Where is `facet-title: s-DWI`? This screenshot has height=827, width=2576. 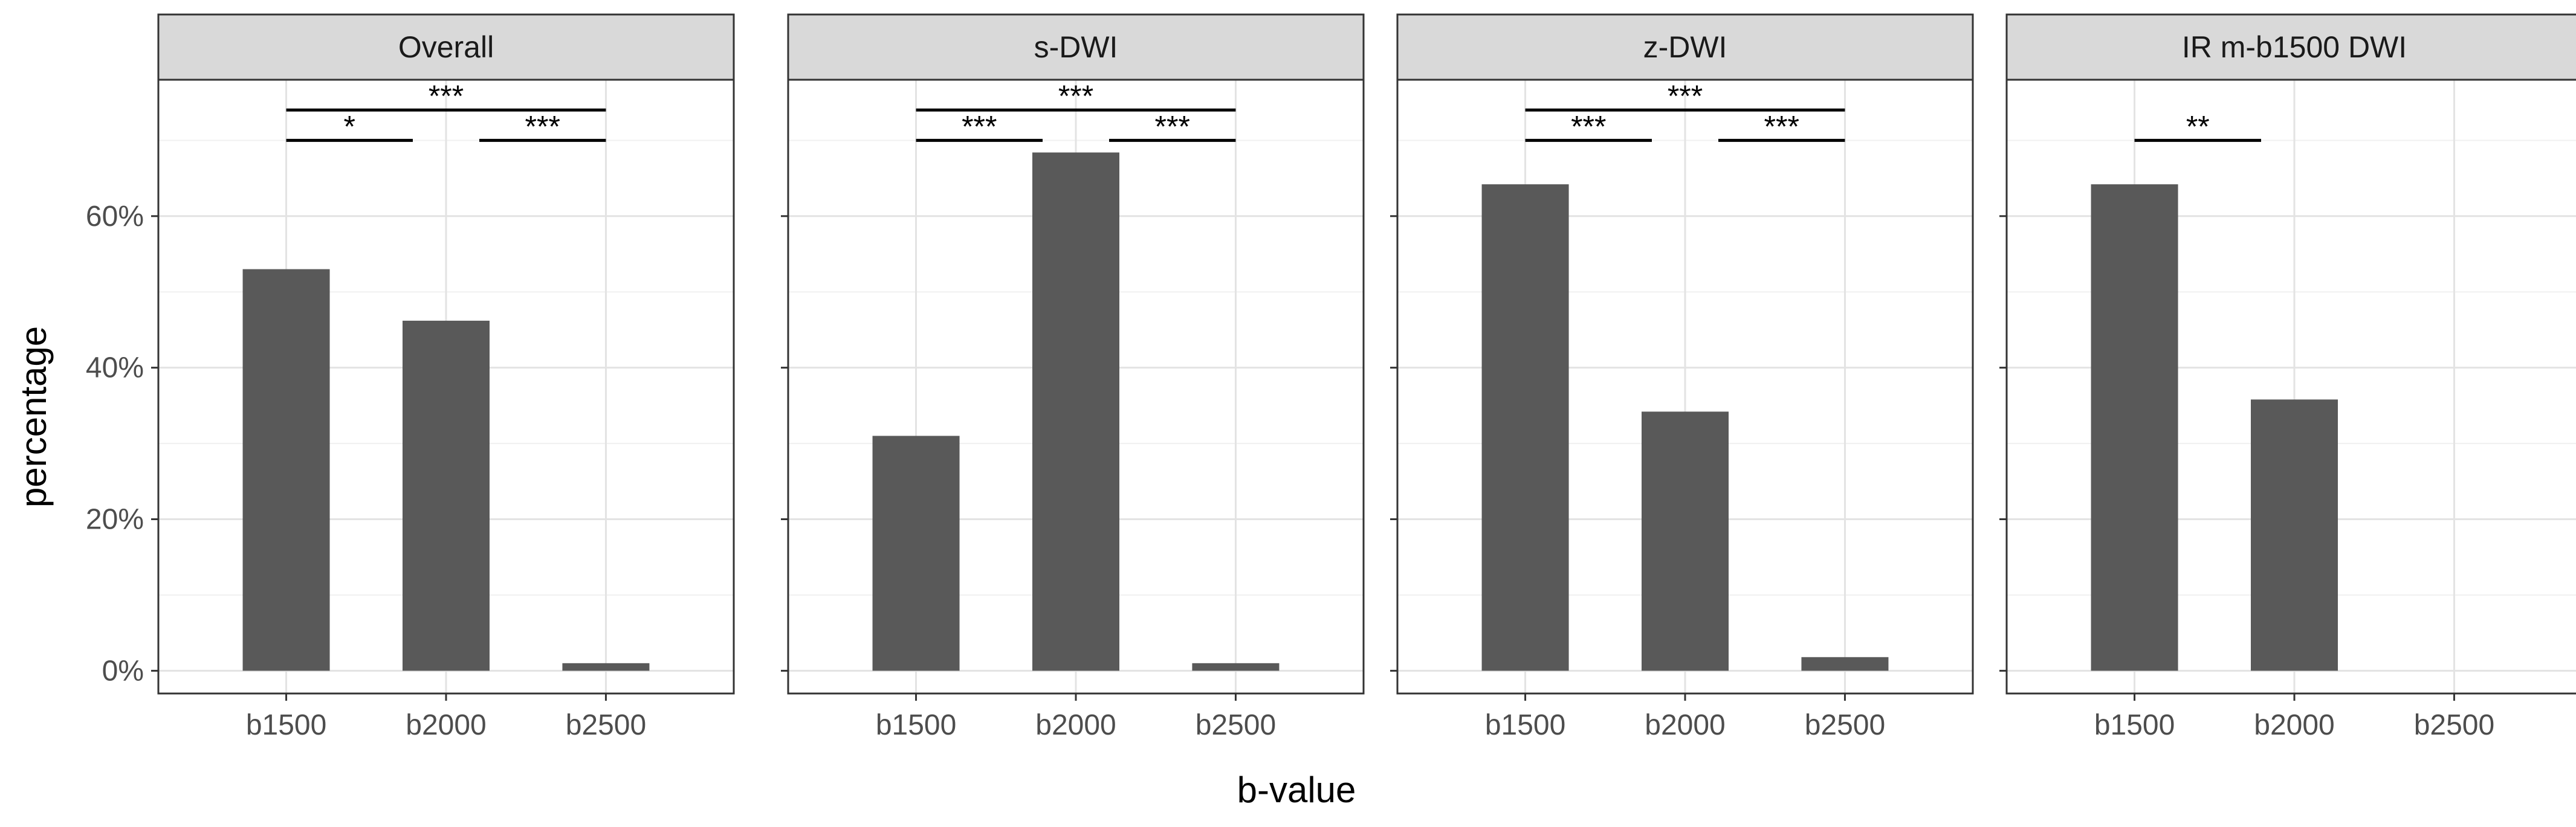 facet-title: s-DWI is located at coordinates (1076, 47).